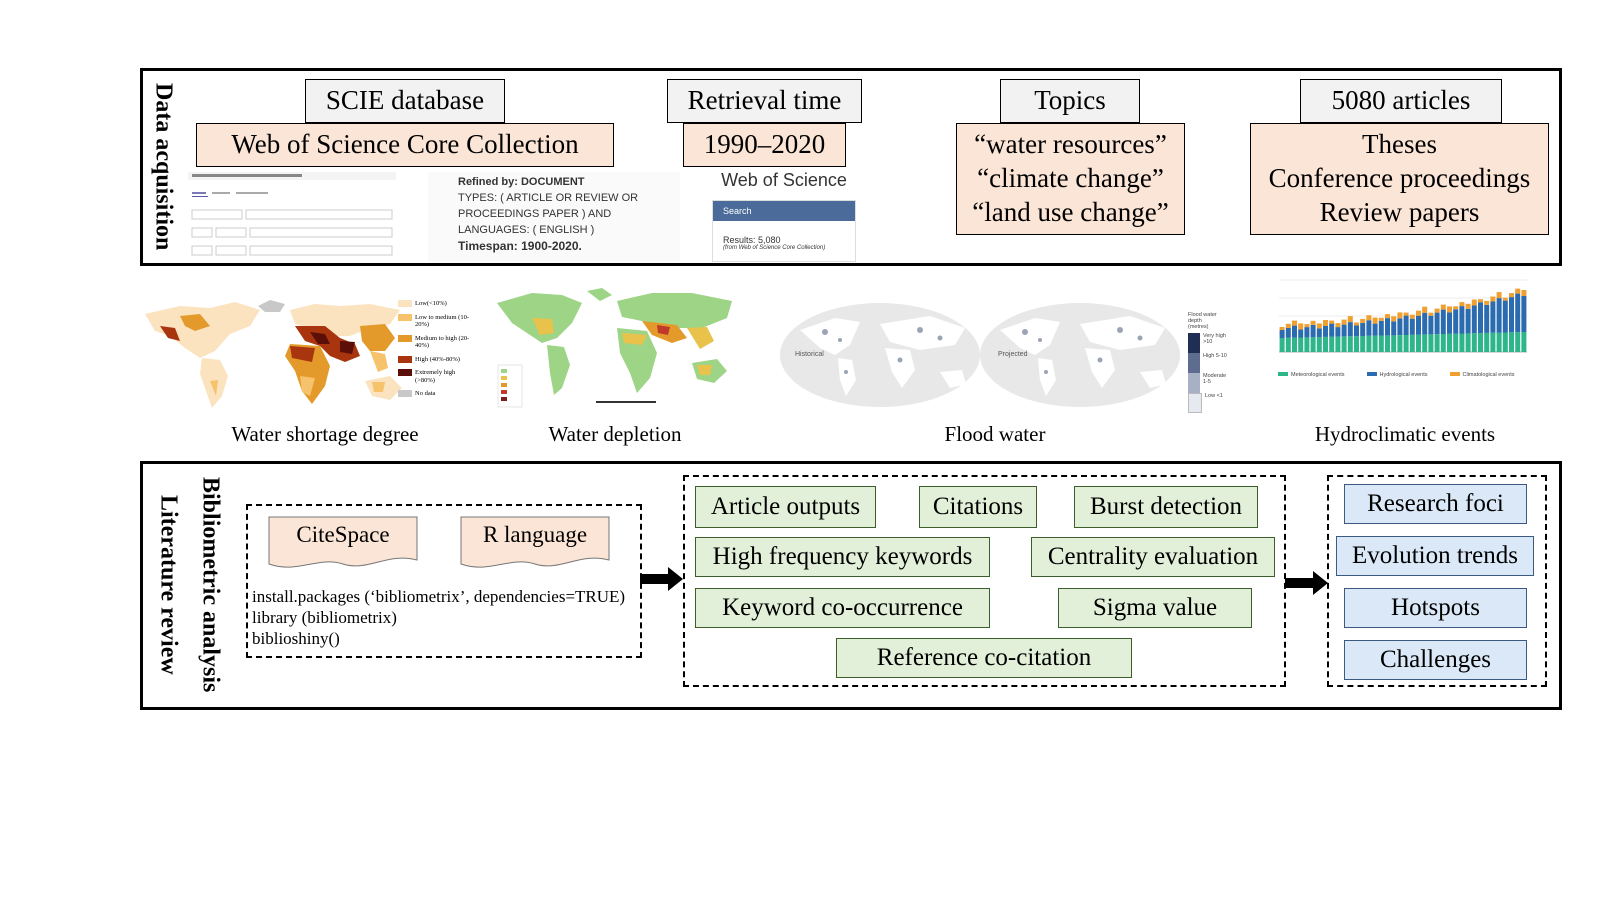 This screenshot has height=900, width=1600. What do you see at coordinates (752, 240) in the screenshot?
I see `results-count: Results: 5,080` at bounding box center [752, 240].